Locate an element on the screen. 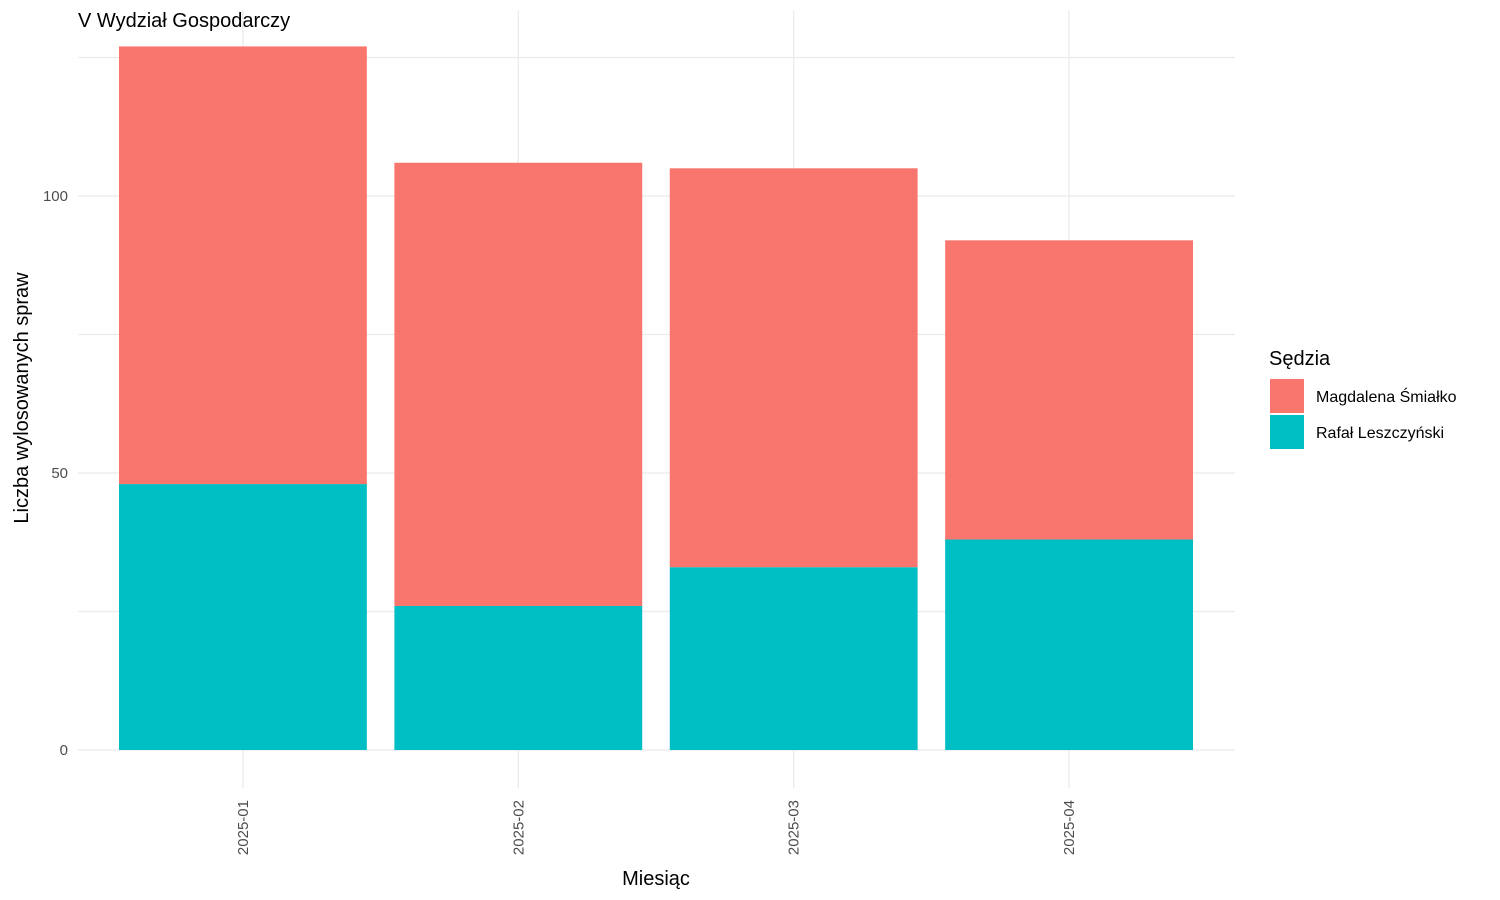 The height and width of the screenshot is (900, 1500). y-axis-ticks: 0 50 100 is located at coordinates (55, 473).